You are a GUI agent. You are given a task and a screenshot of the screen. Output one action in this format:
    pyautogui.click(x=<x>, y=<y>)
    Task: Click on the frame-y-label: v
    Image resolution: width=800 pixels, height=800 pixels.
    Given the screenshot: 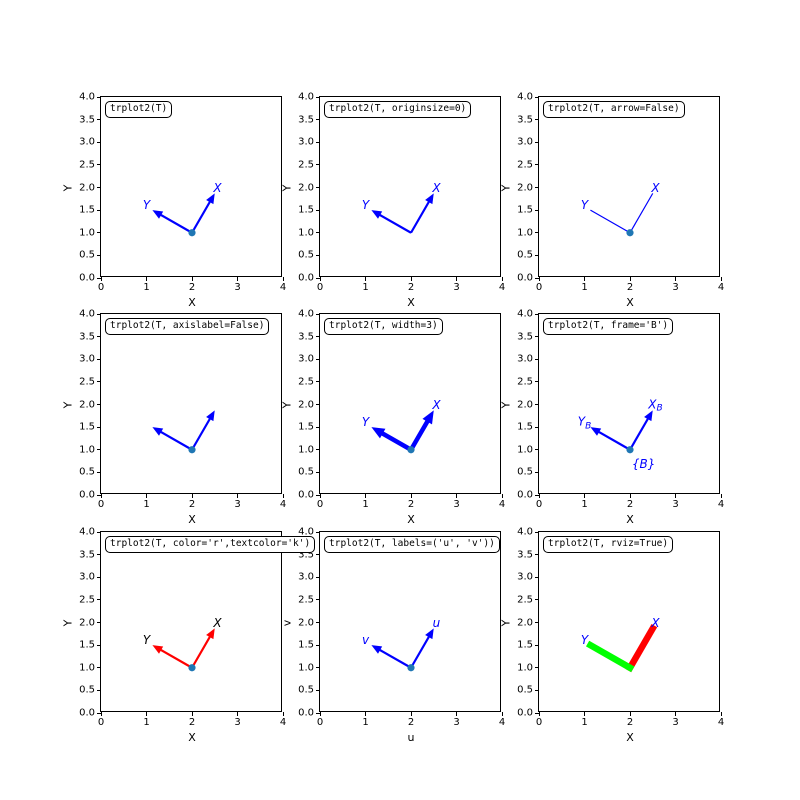 What is the action you would take?
    pyautogui.click(x=365, y=640)
    